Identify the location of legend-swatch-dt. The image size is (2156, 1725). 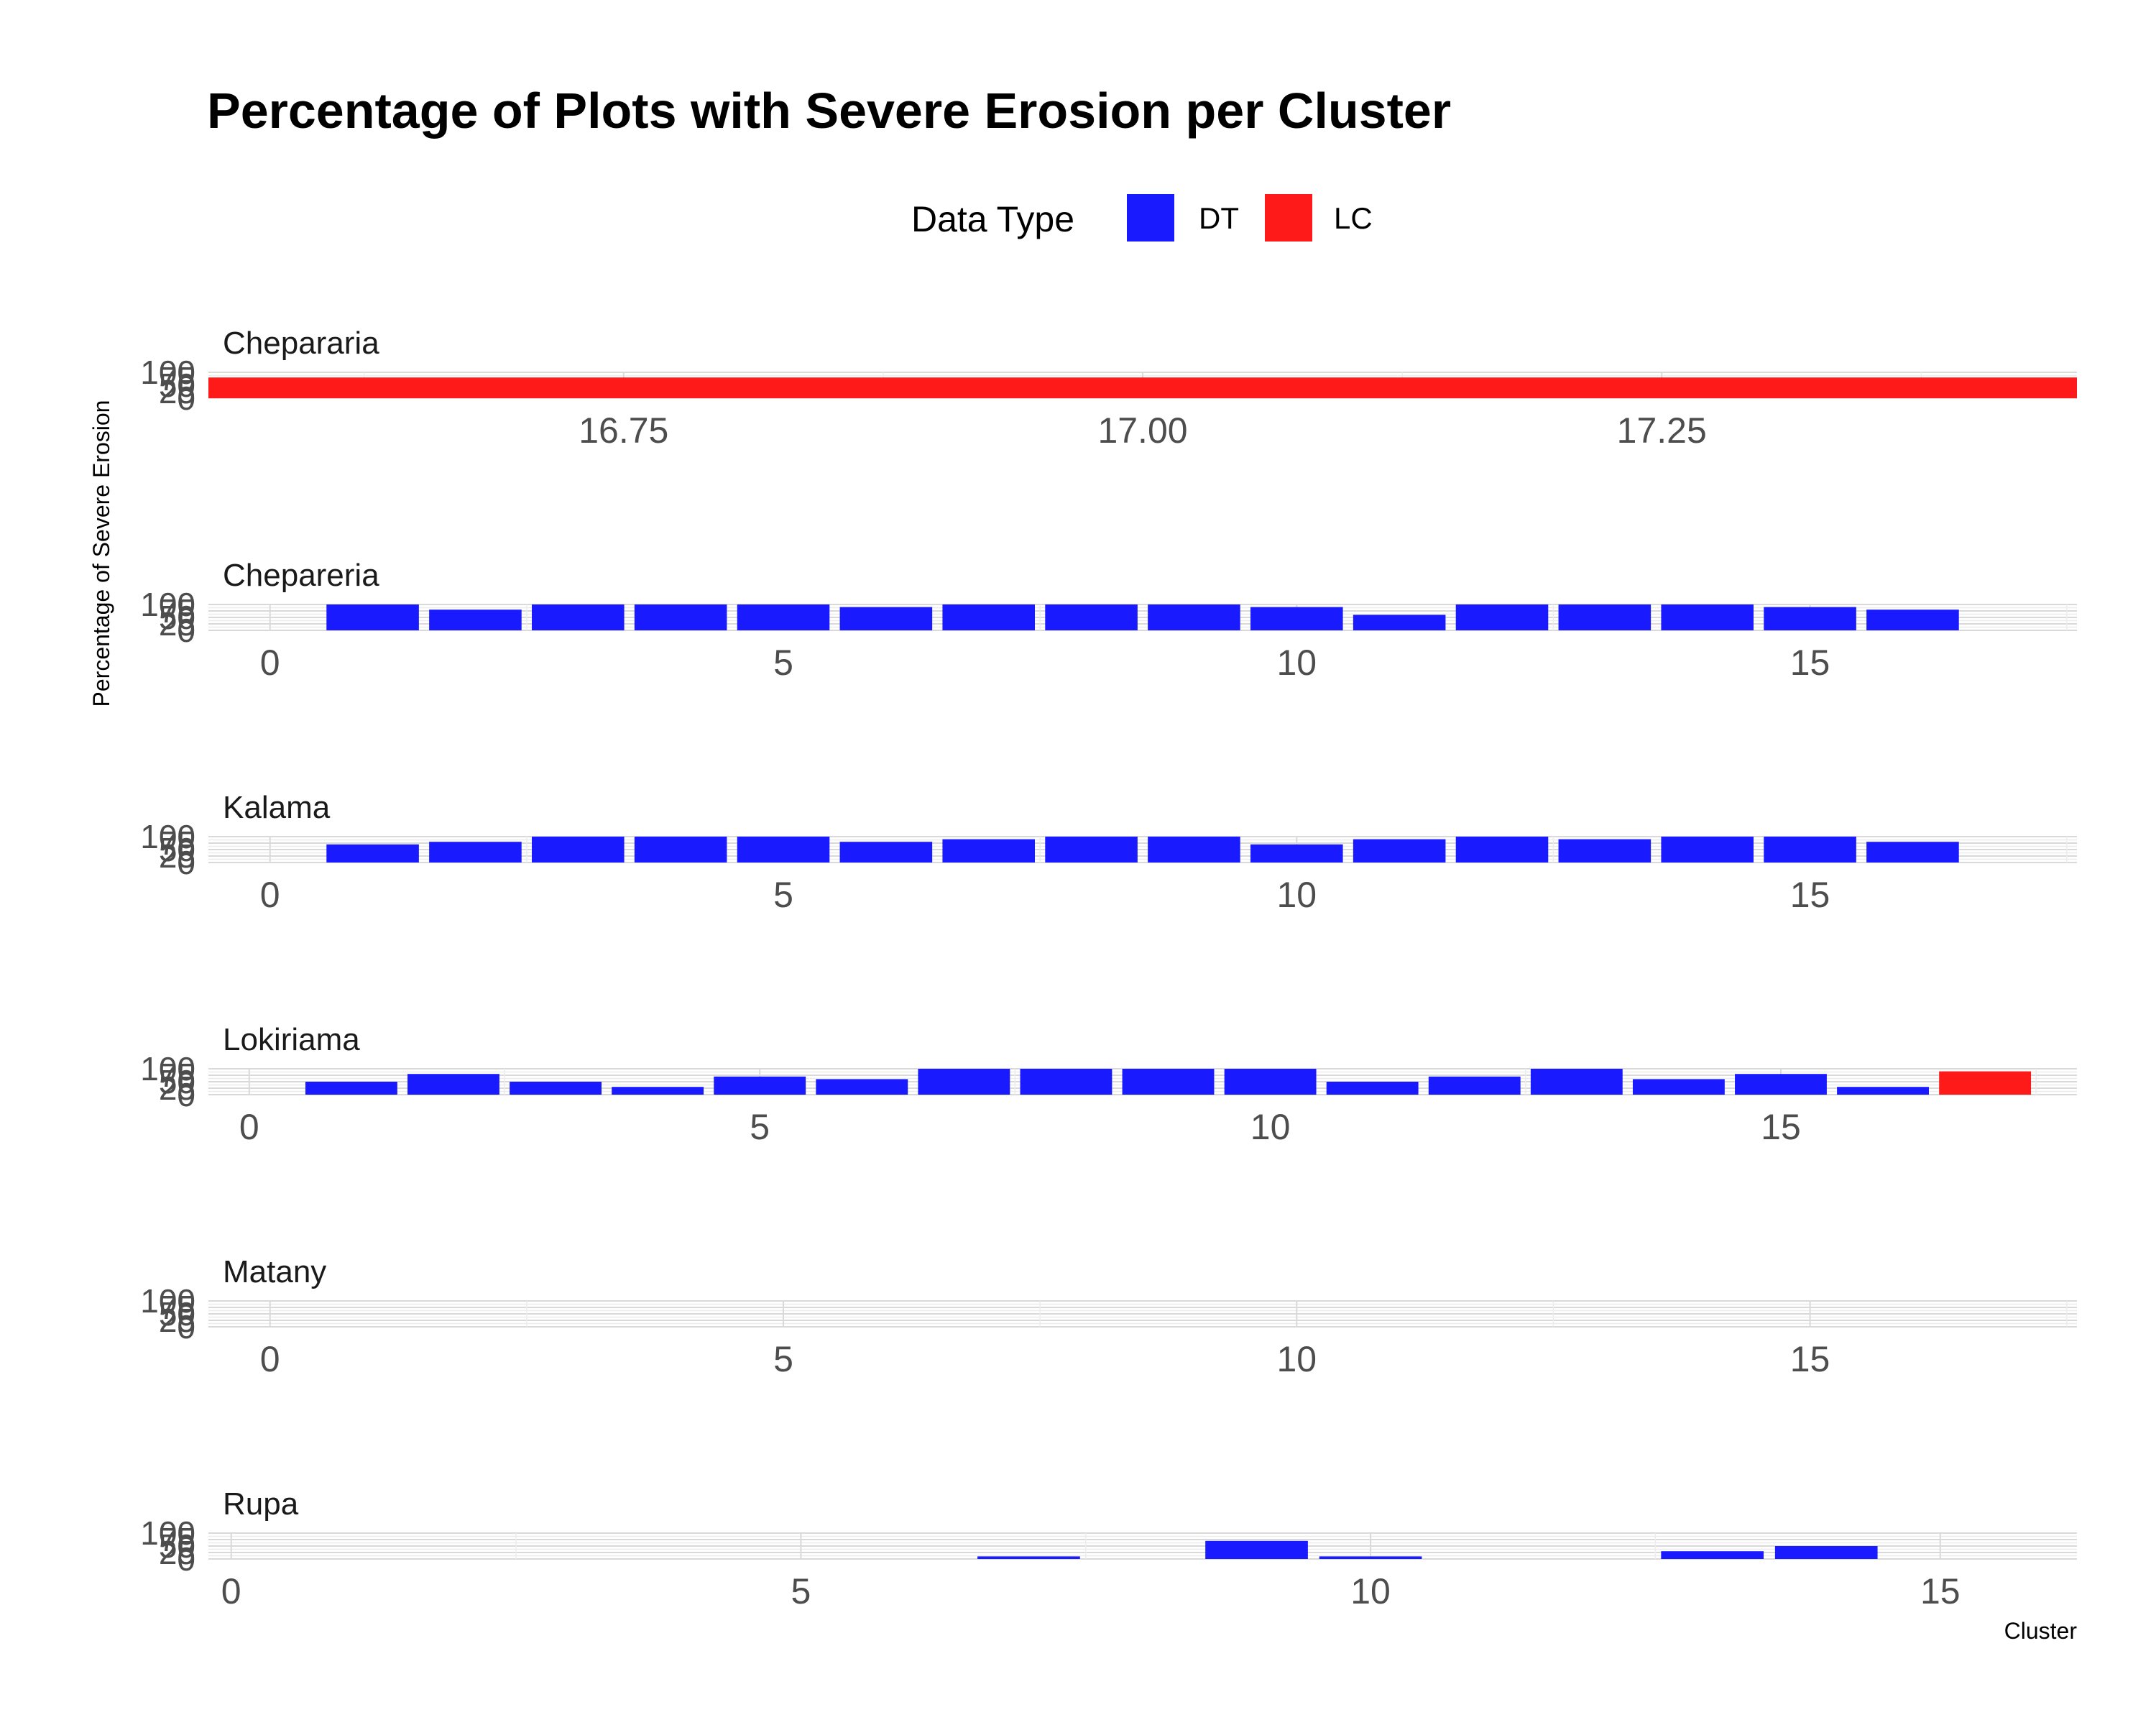
(1150, 218).